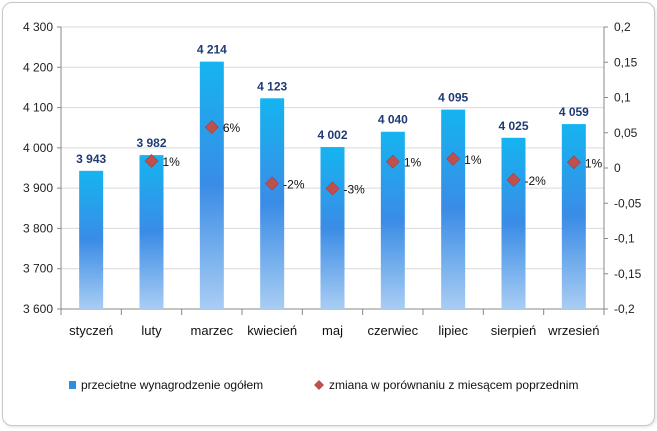 The height and width of the screenshot is (431, 657). I want to click on x-tick-label: kwiecień, so click(272, 330).